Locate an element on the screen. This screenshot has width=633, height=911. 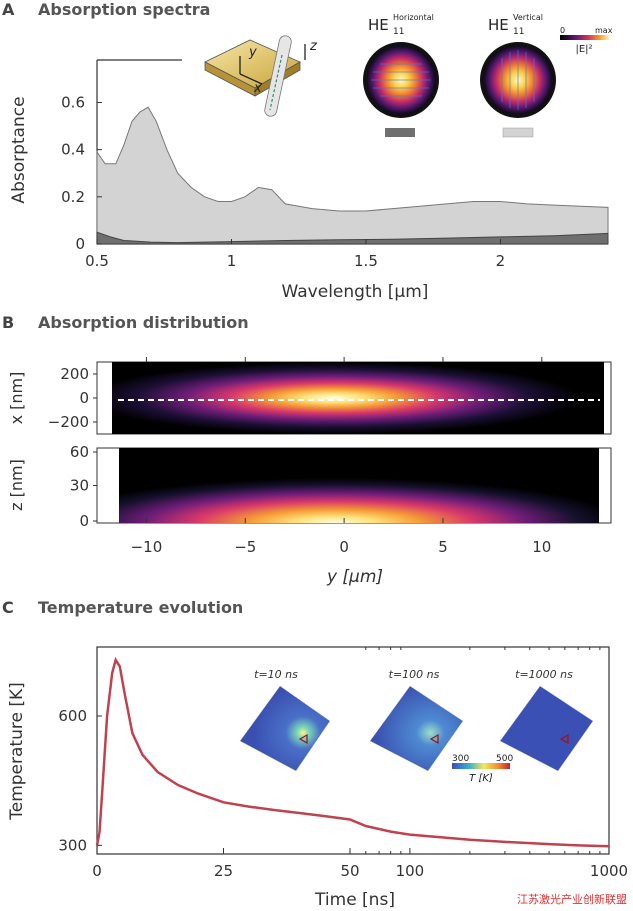
plot-c-yticks: 300 600 is located at coordinates (80, 780).